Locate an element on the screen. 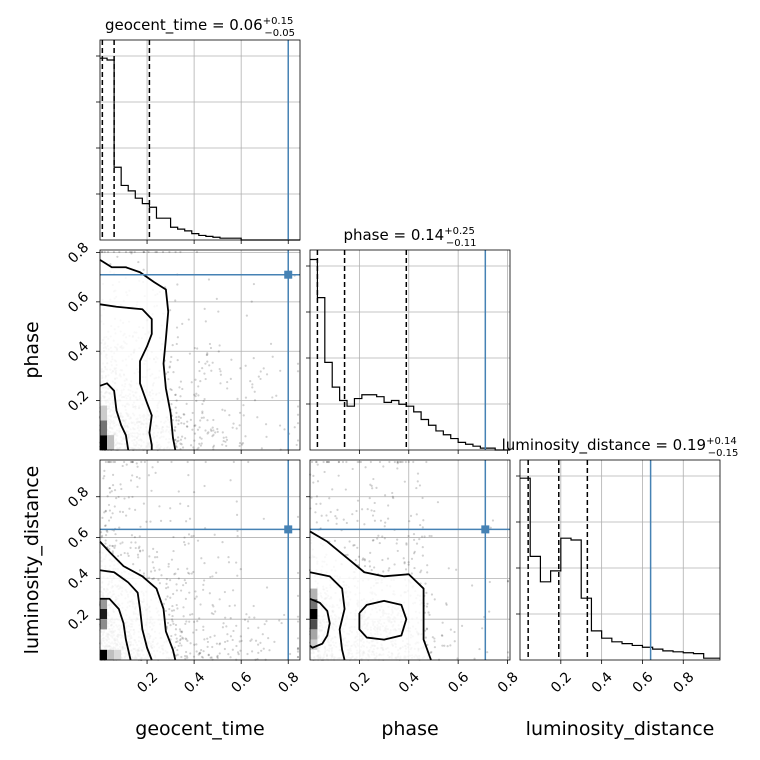  panel-background is located at coordinates (200, 140).